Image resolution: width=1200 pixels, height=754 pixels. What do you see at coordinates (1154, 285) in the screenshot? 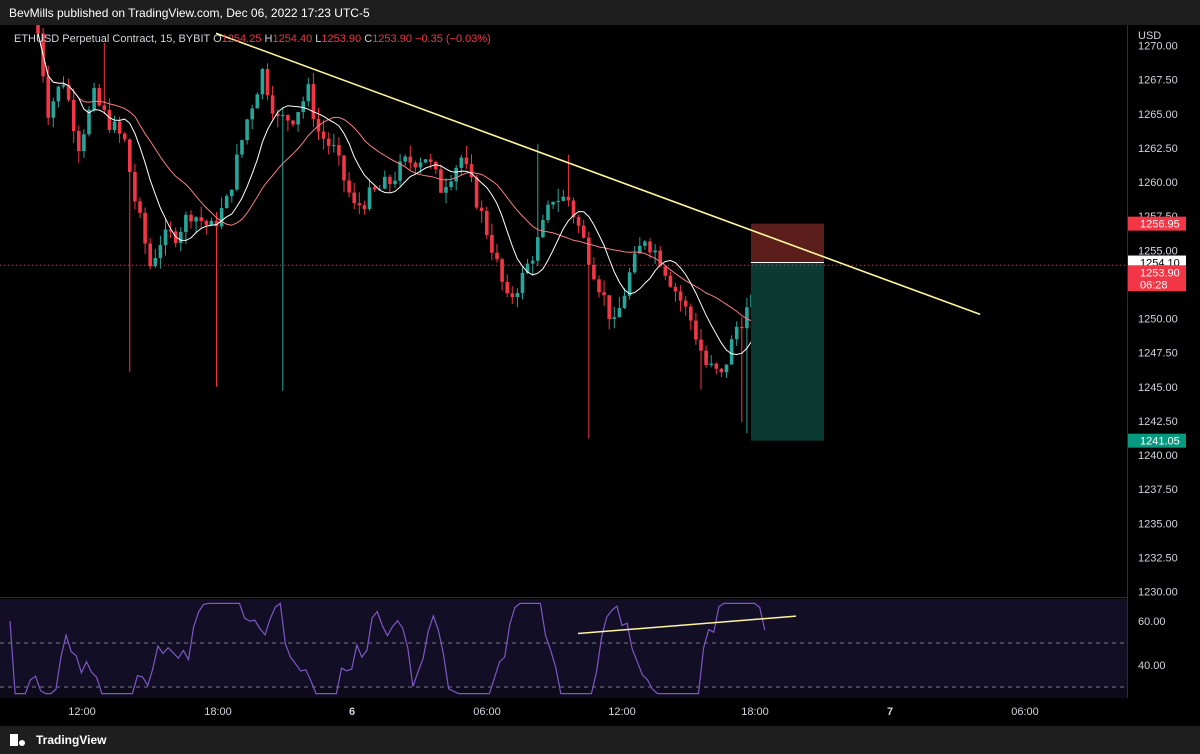
I see `countdown-label: 06:28` at bounding box center [1154, 285].